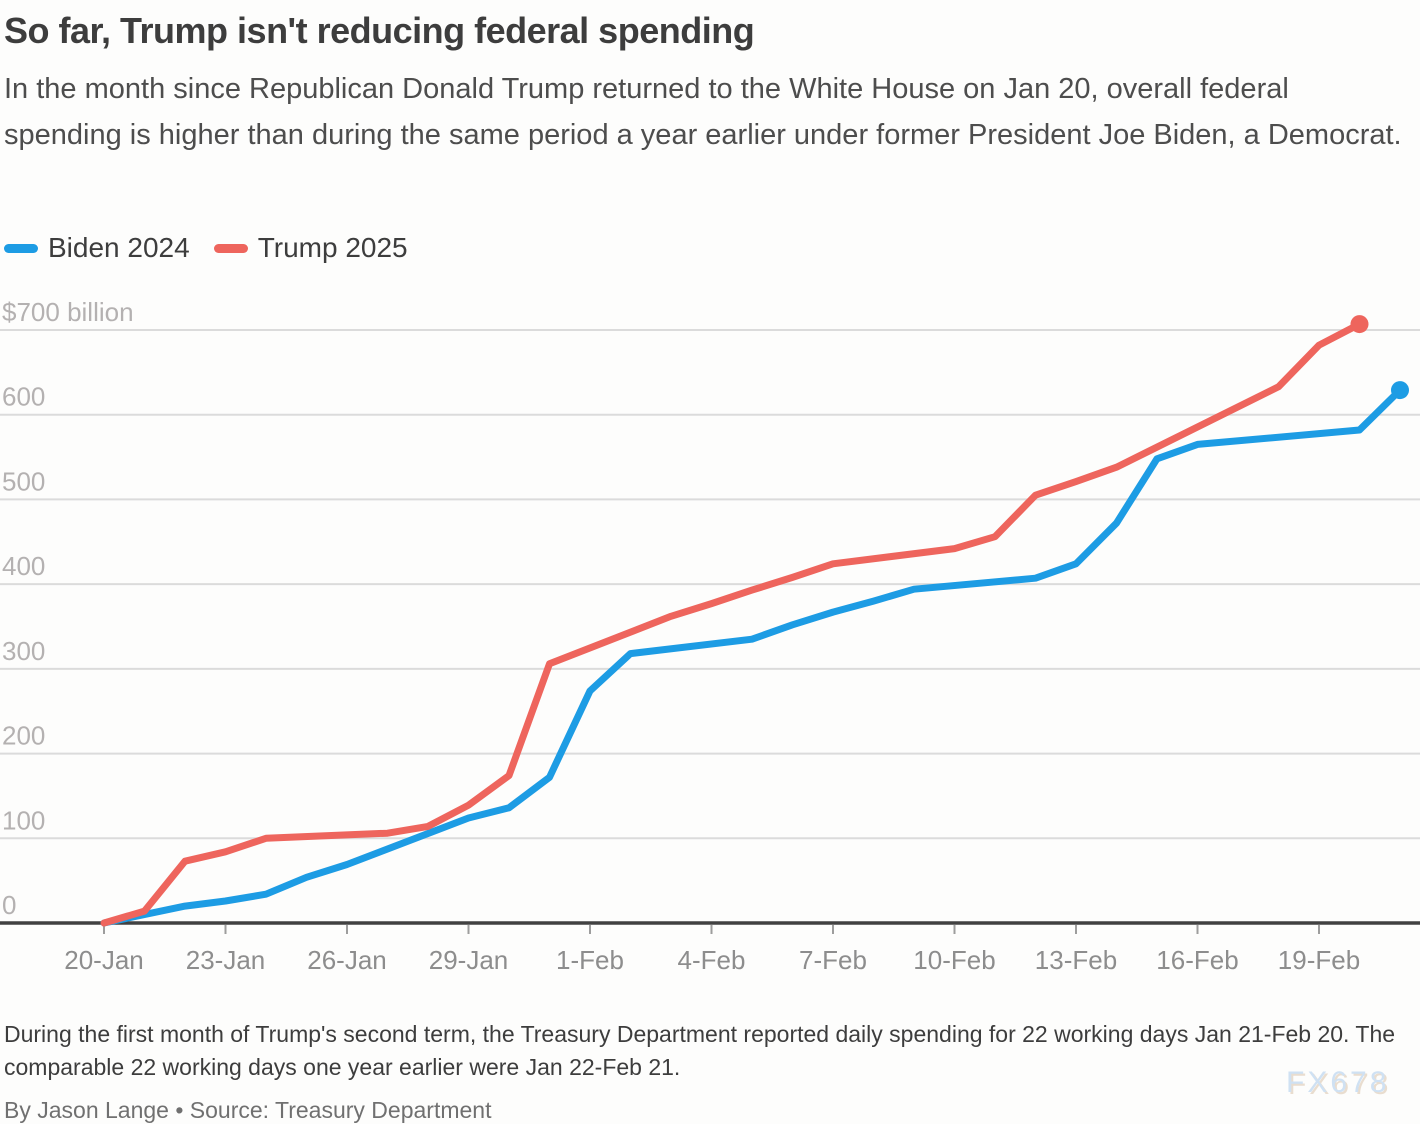 This screenshot has width=1420, height=1124. I want to click on y-axis-label: 0, so click(9, 905).